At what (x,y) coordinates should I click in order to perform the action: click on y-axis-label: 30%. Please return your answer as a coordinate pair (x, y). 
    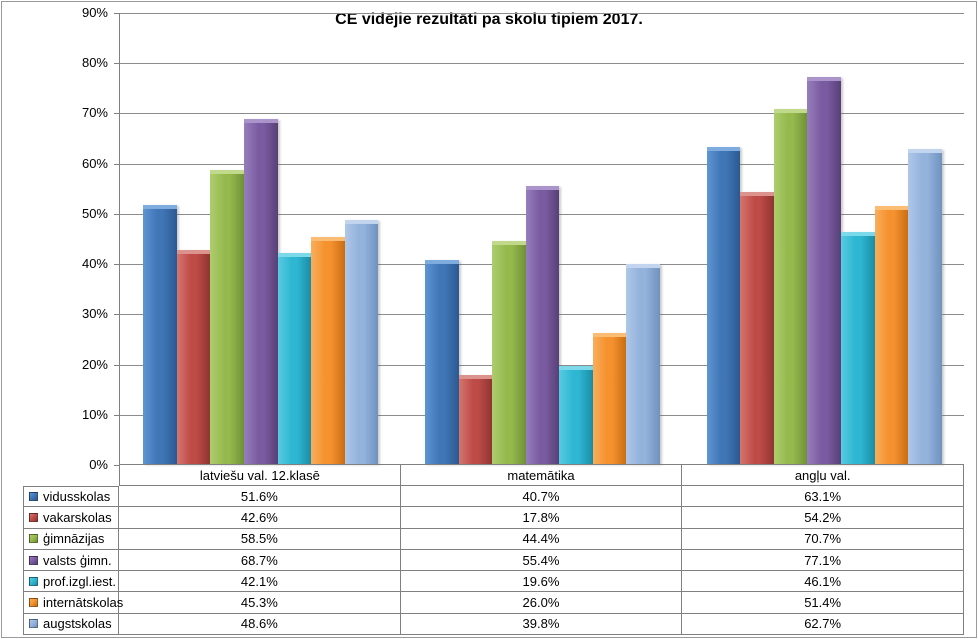
    Looking at the image, I should click on (94, 314).